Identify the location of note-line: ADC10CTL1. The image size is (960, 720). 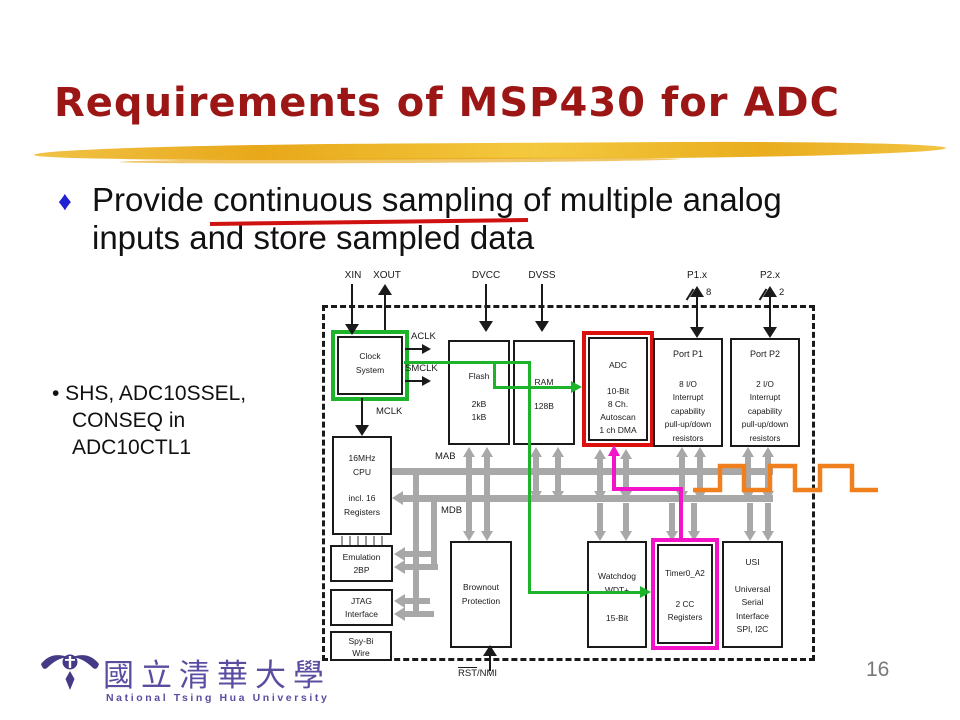
(132, 447).